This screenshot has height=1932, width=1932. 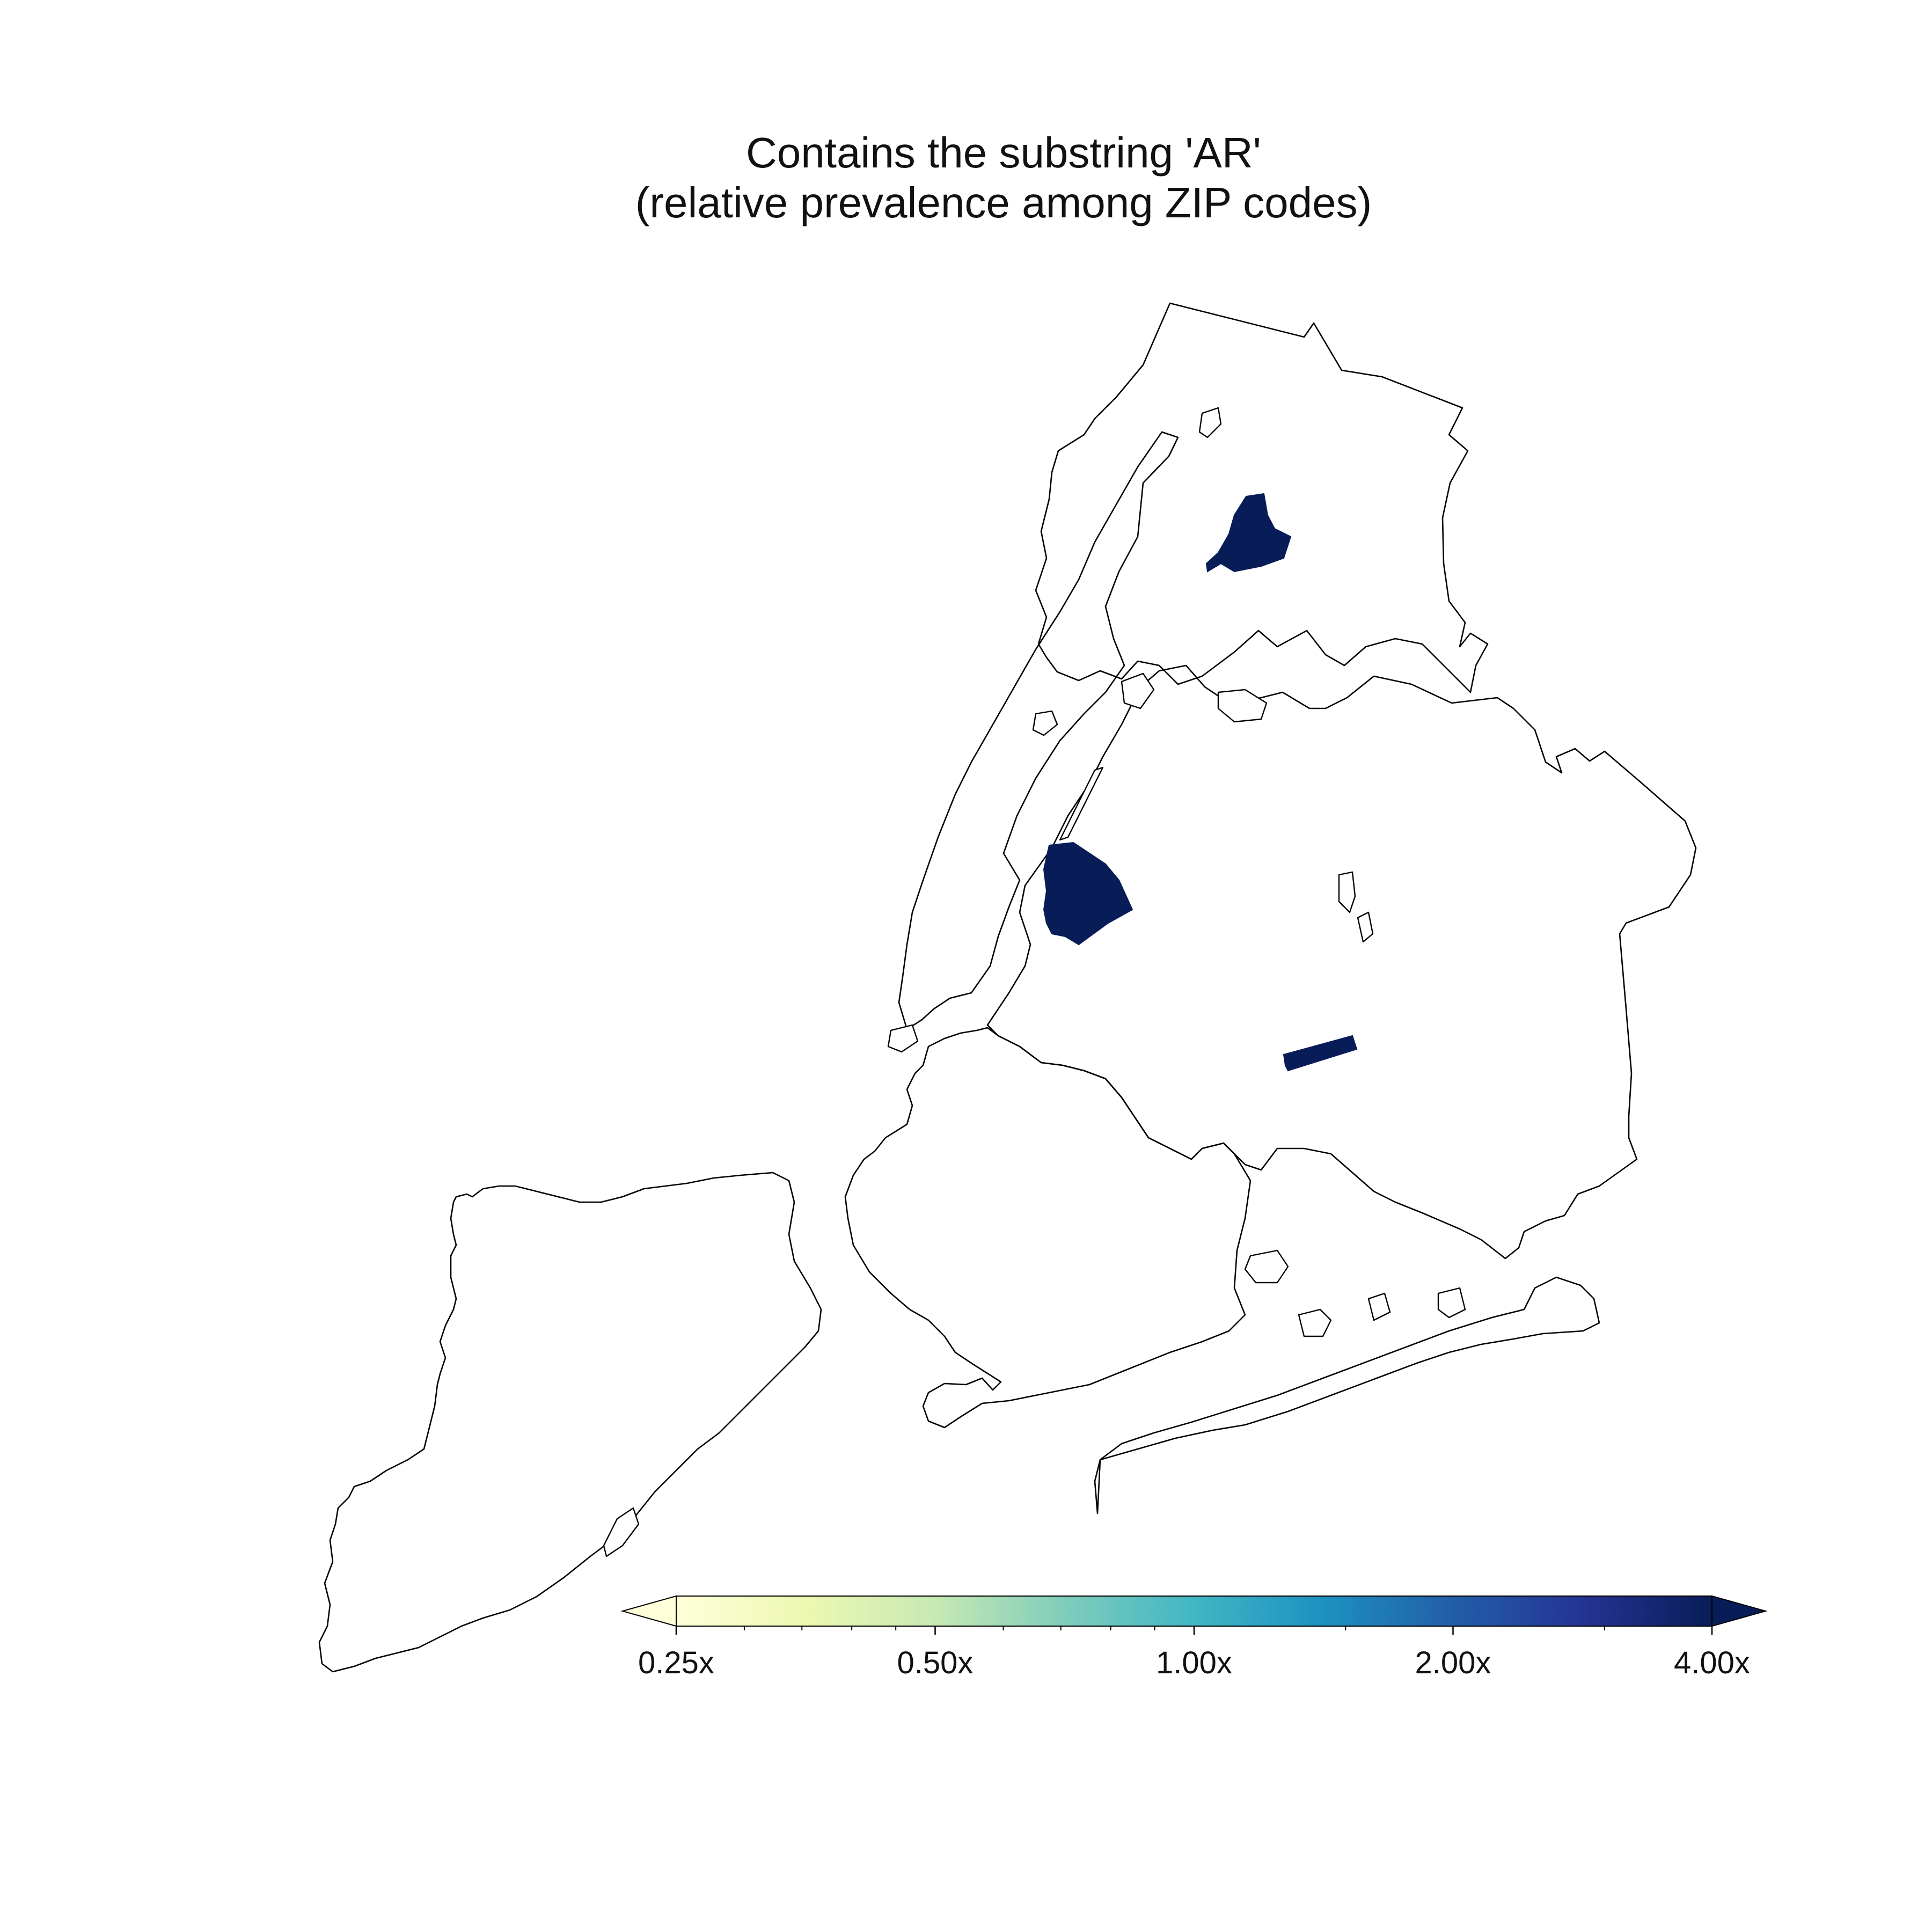 What do you see at coordinates (1194, 1662) in the screenshot?
I see `colorbar-tick-label: 1.00x` at bounding box center [1194, 1662].